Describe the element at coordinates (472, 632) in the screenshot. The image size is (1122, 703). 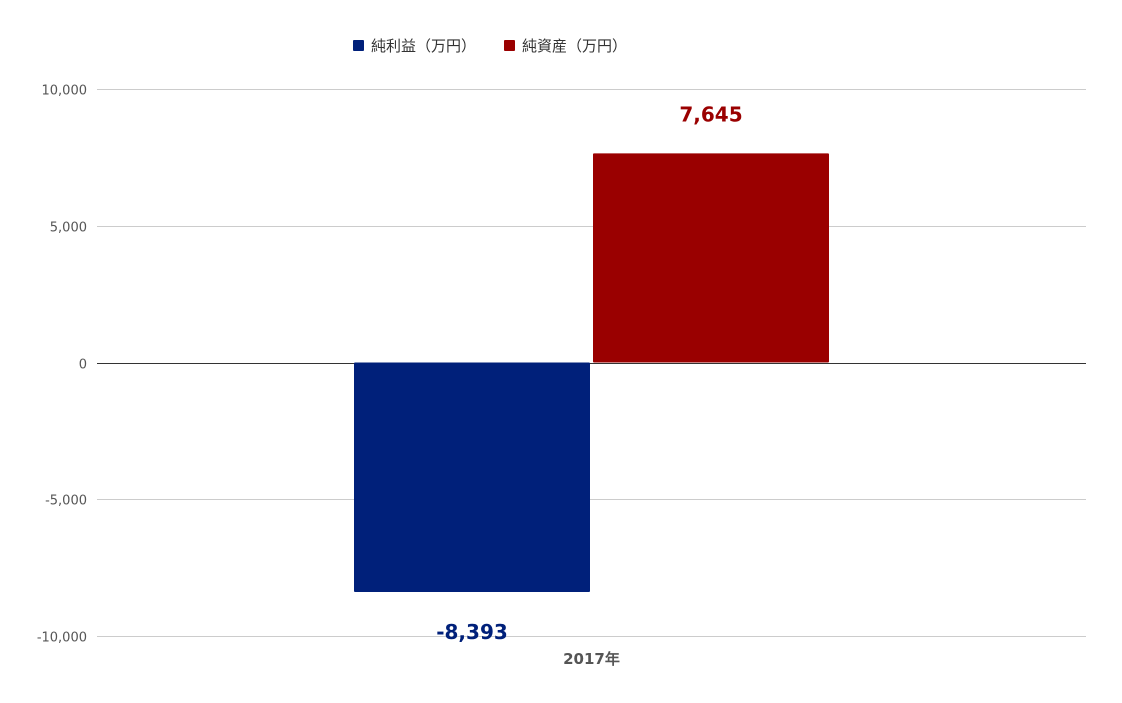
I see `data-label-net-income: -8,393` at that location.